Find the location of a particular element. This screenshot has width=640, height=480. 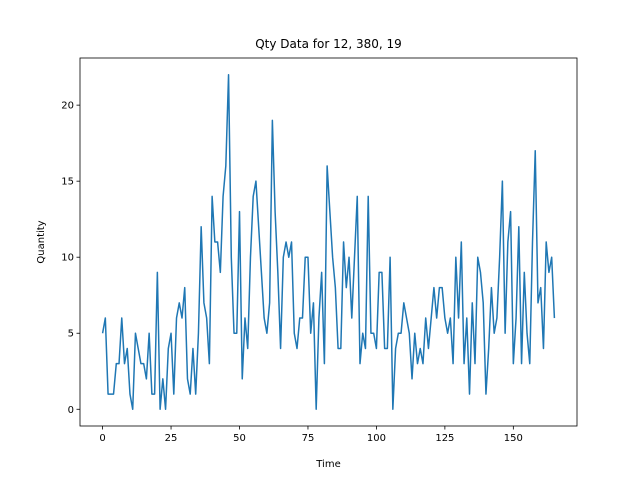

x-tick-label: 100 is located at coordinates (376, 438).